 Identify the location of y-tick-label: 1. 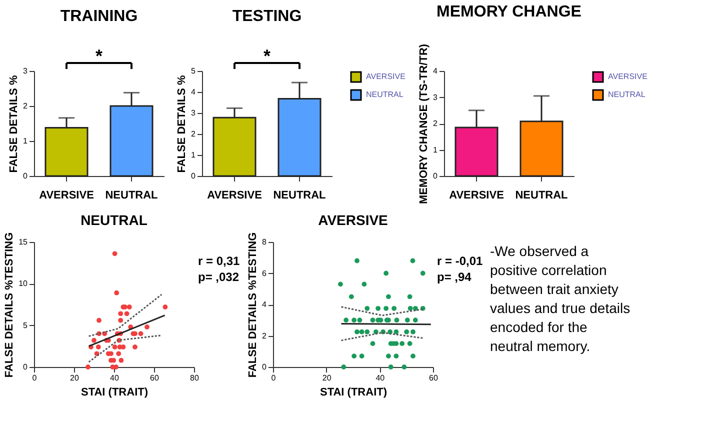
(435, 149).